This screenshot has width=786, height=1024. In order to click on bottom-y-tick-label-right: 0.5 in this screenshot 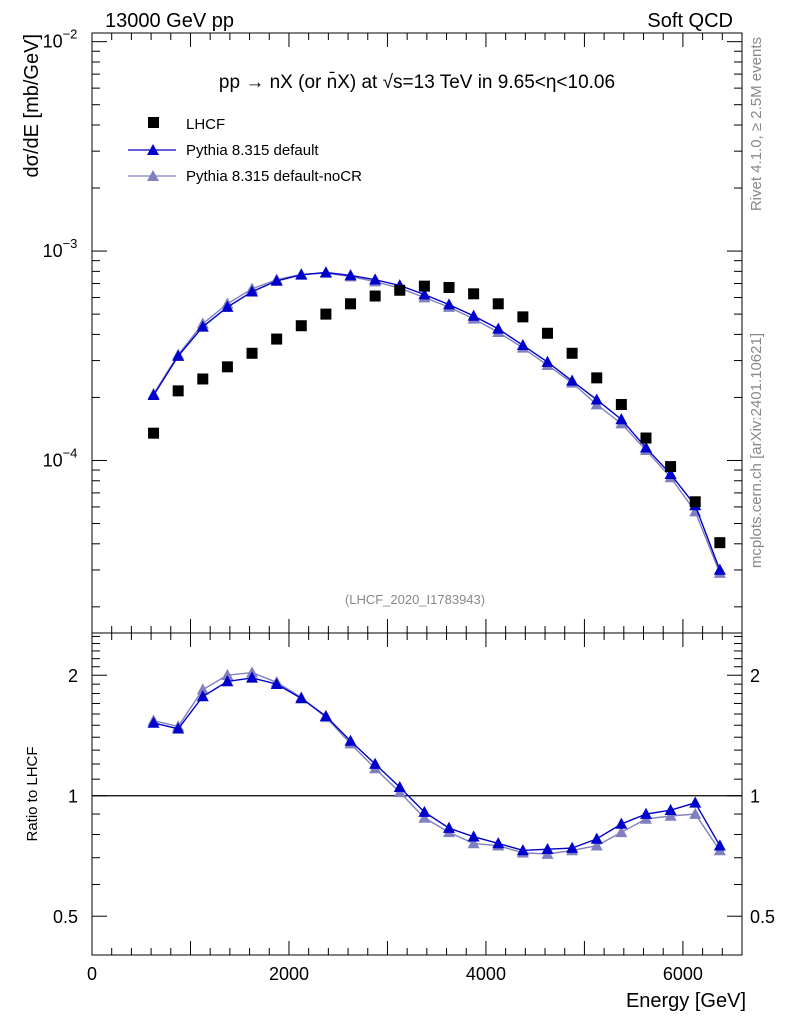, I will do `click(762, 917)`.